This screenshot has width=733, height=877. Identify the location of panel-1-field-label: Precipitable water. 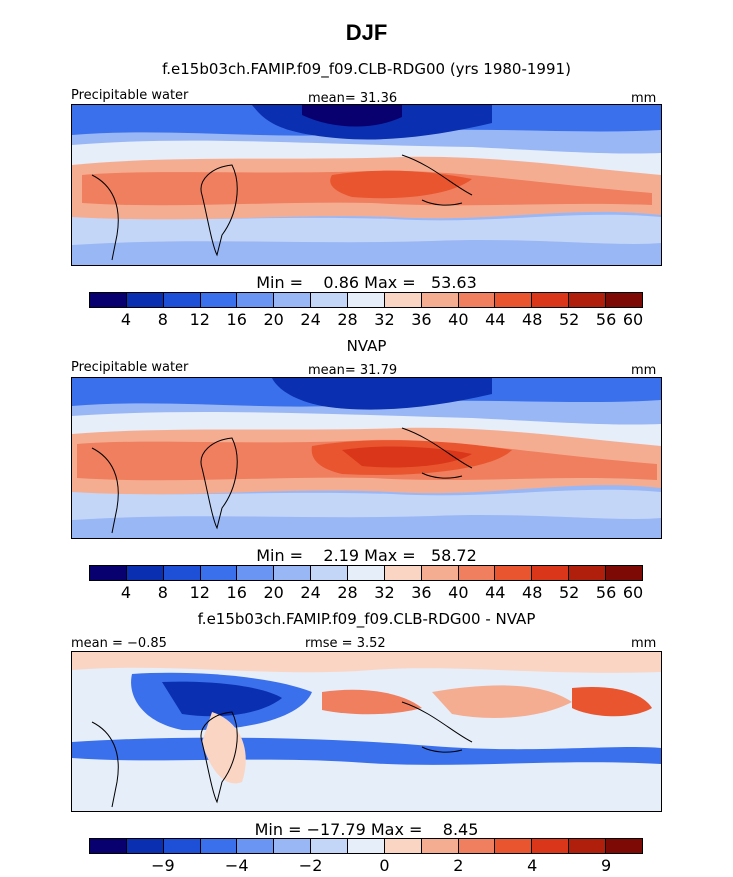
(130, 95).